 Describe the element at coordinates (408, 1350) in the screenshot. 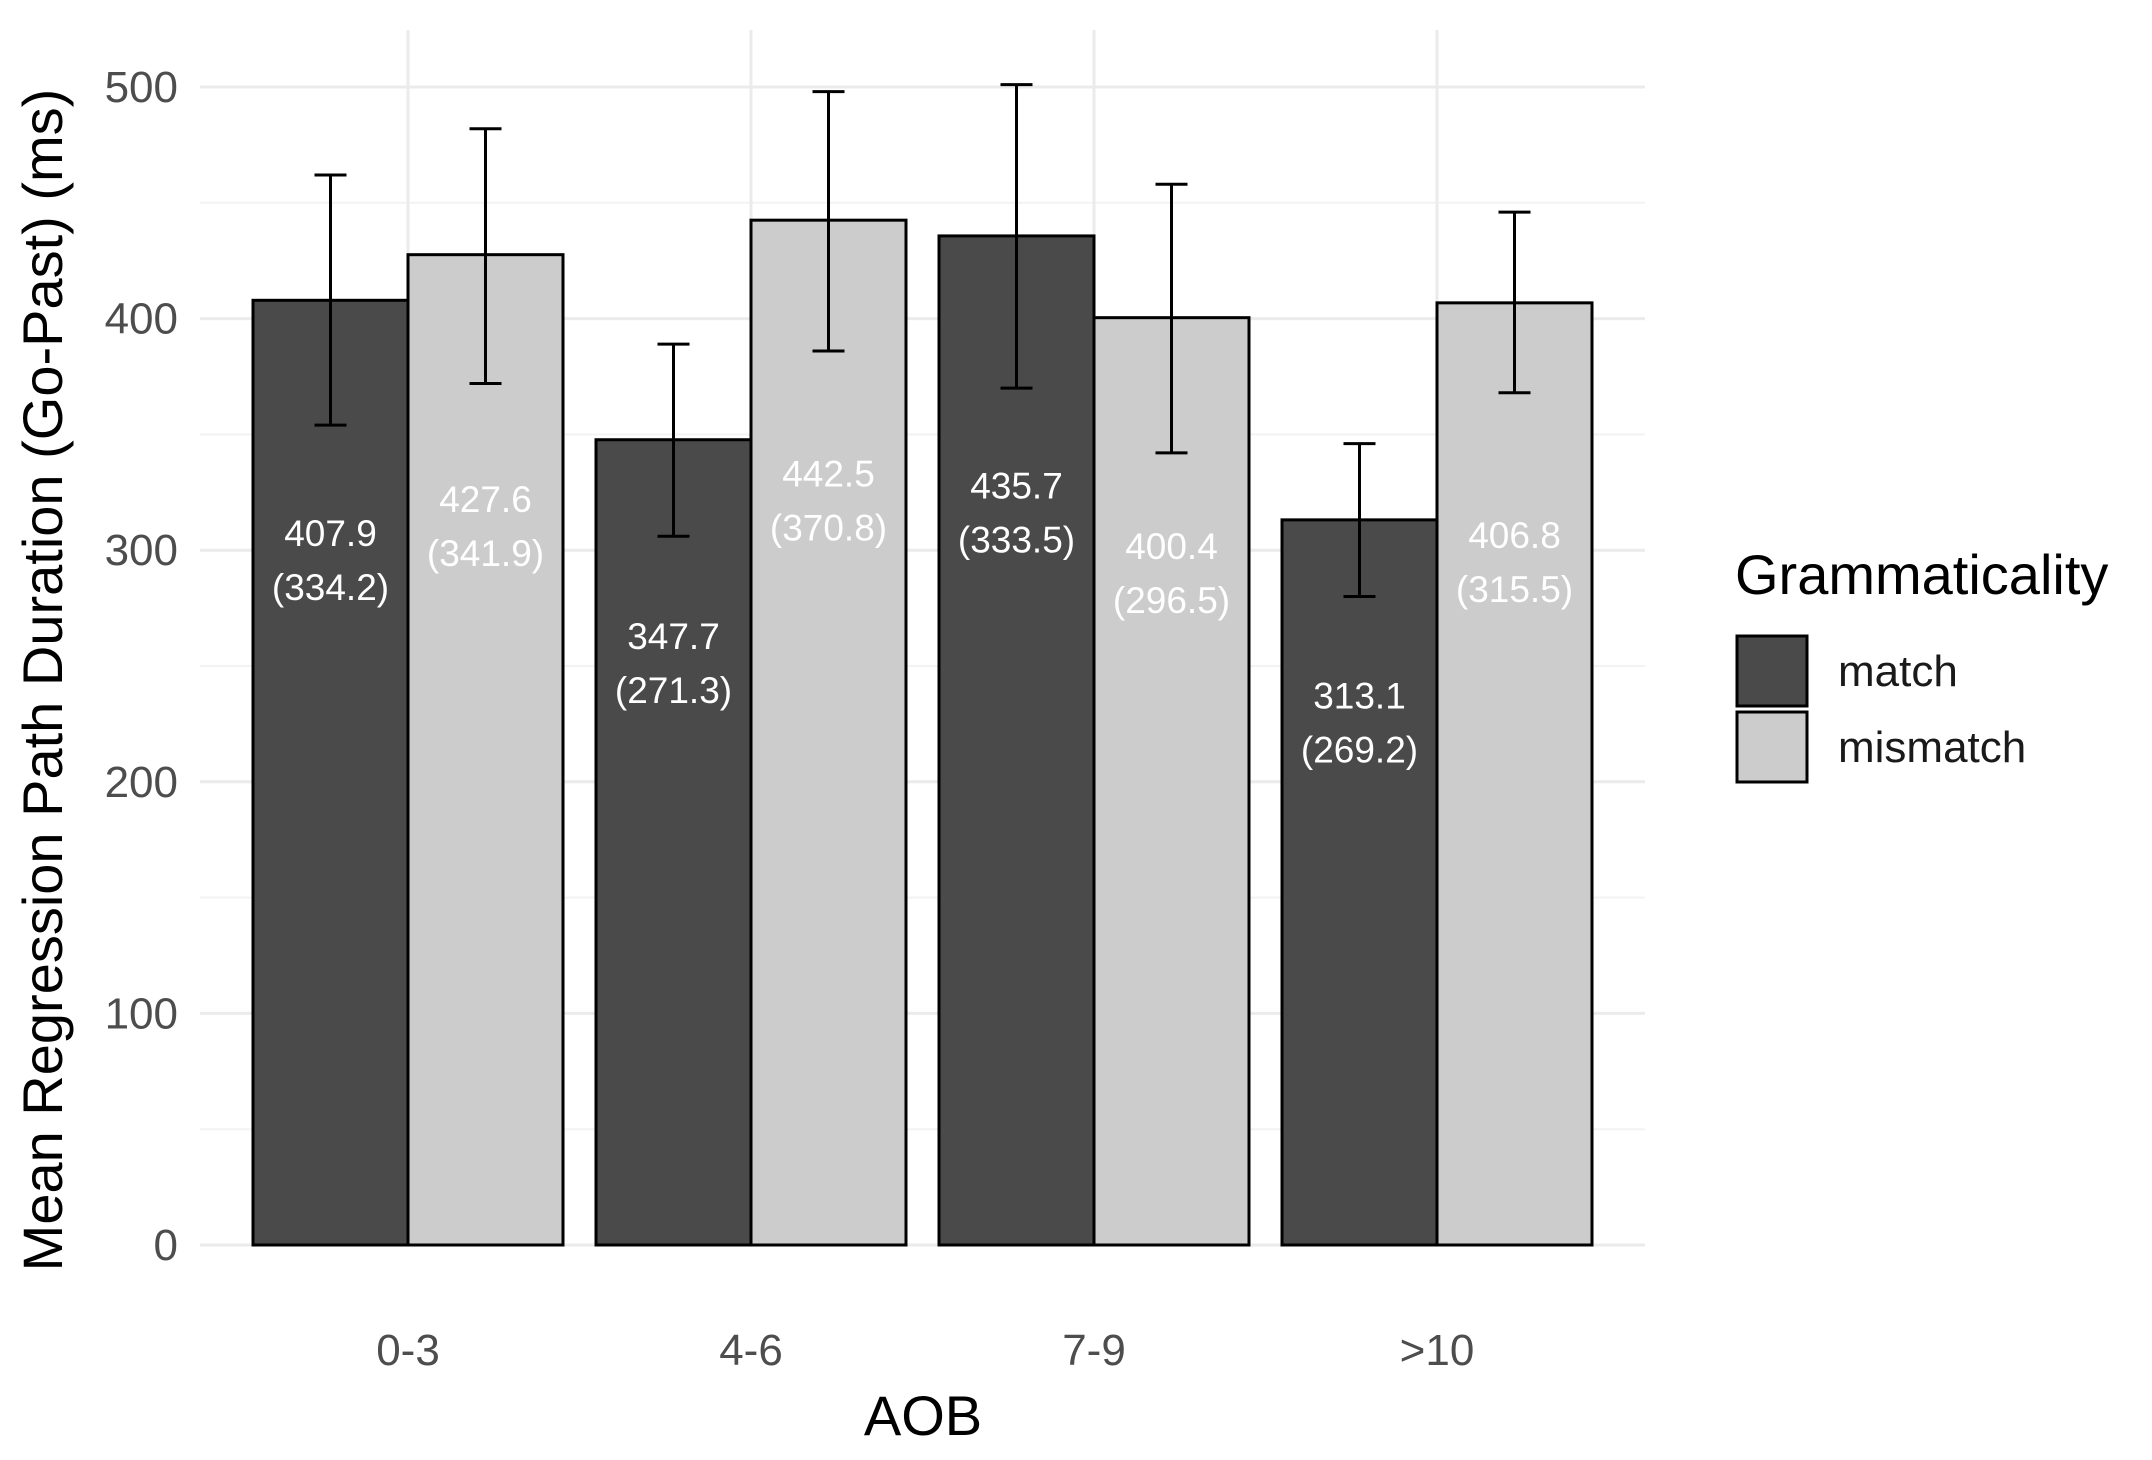

I see `x-tick-label: 0-3` at that location.